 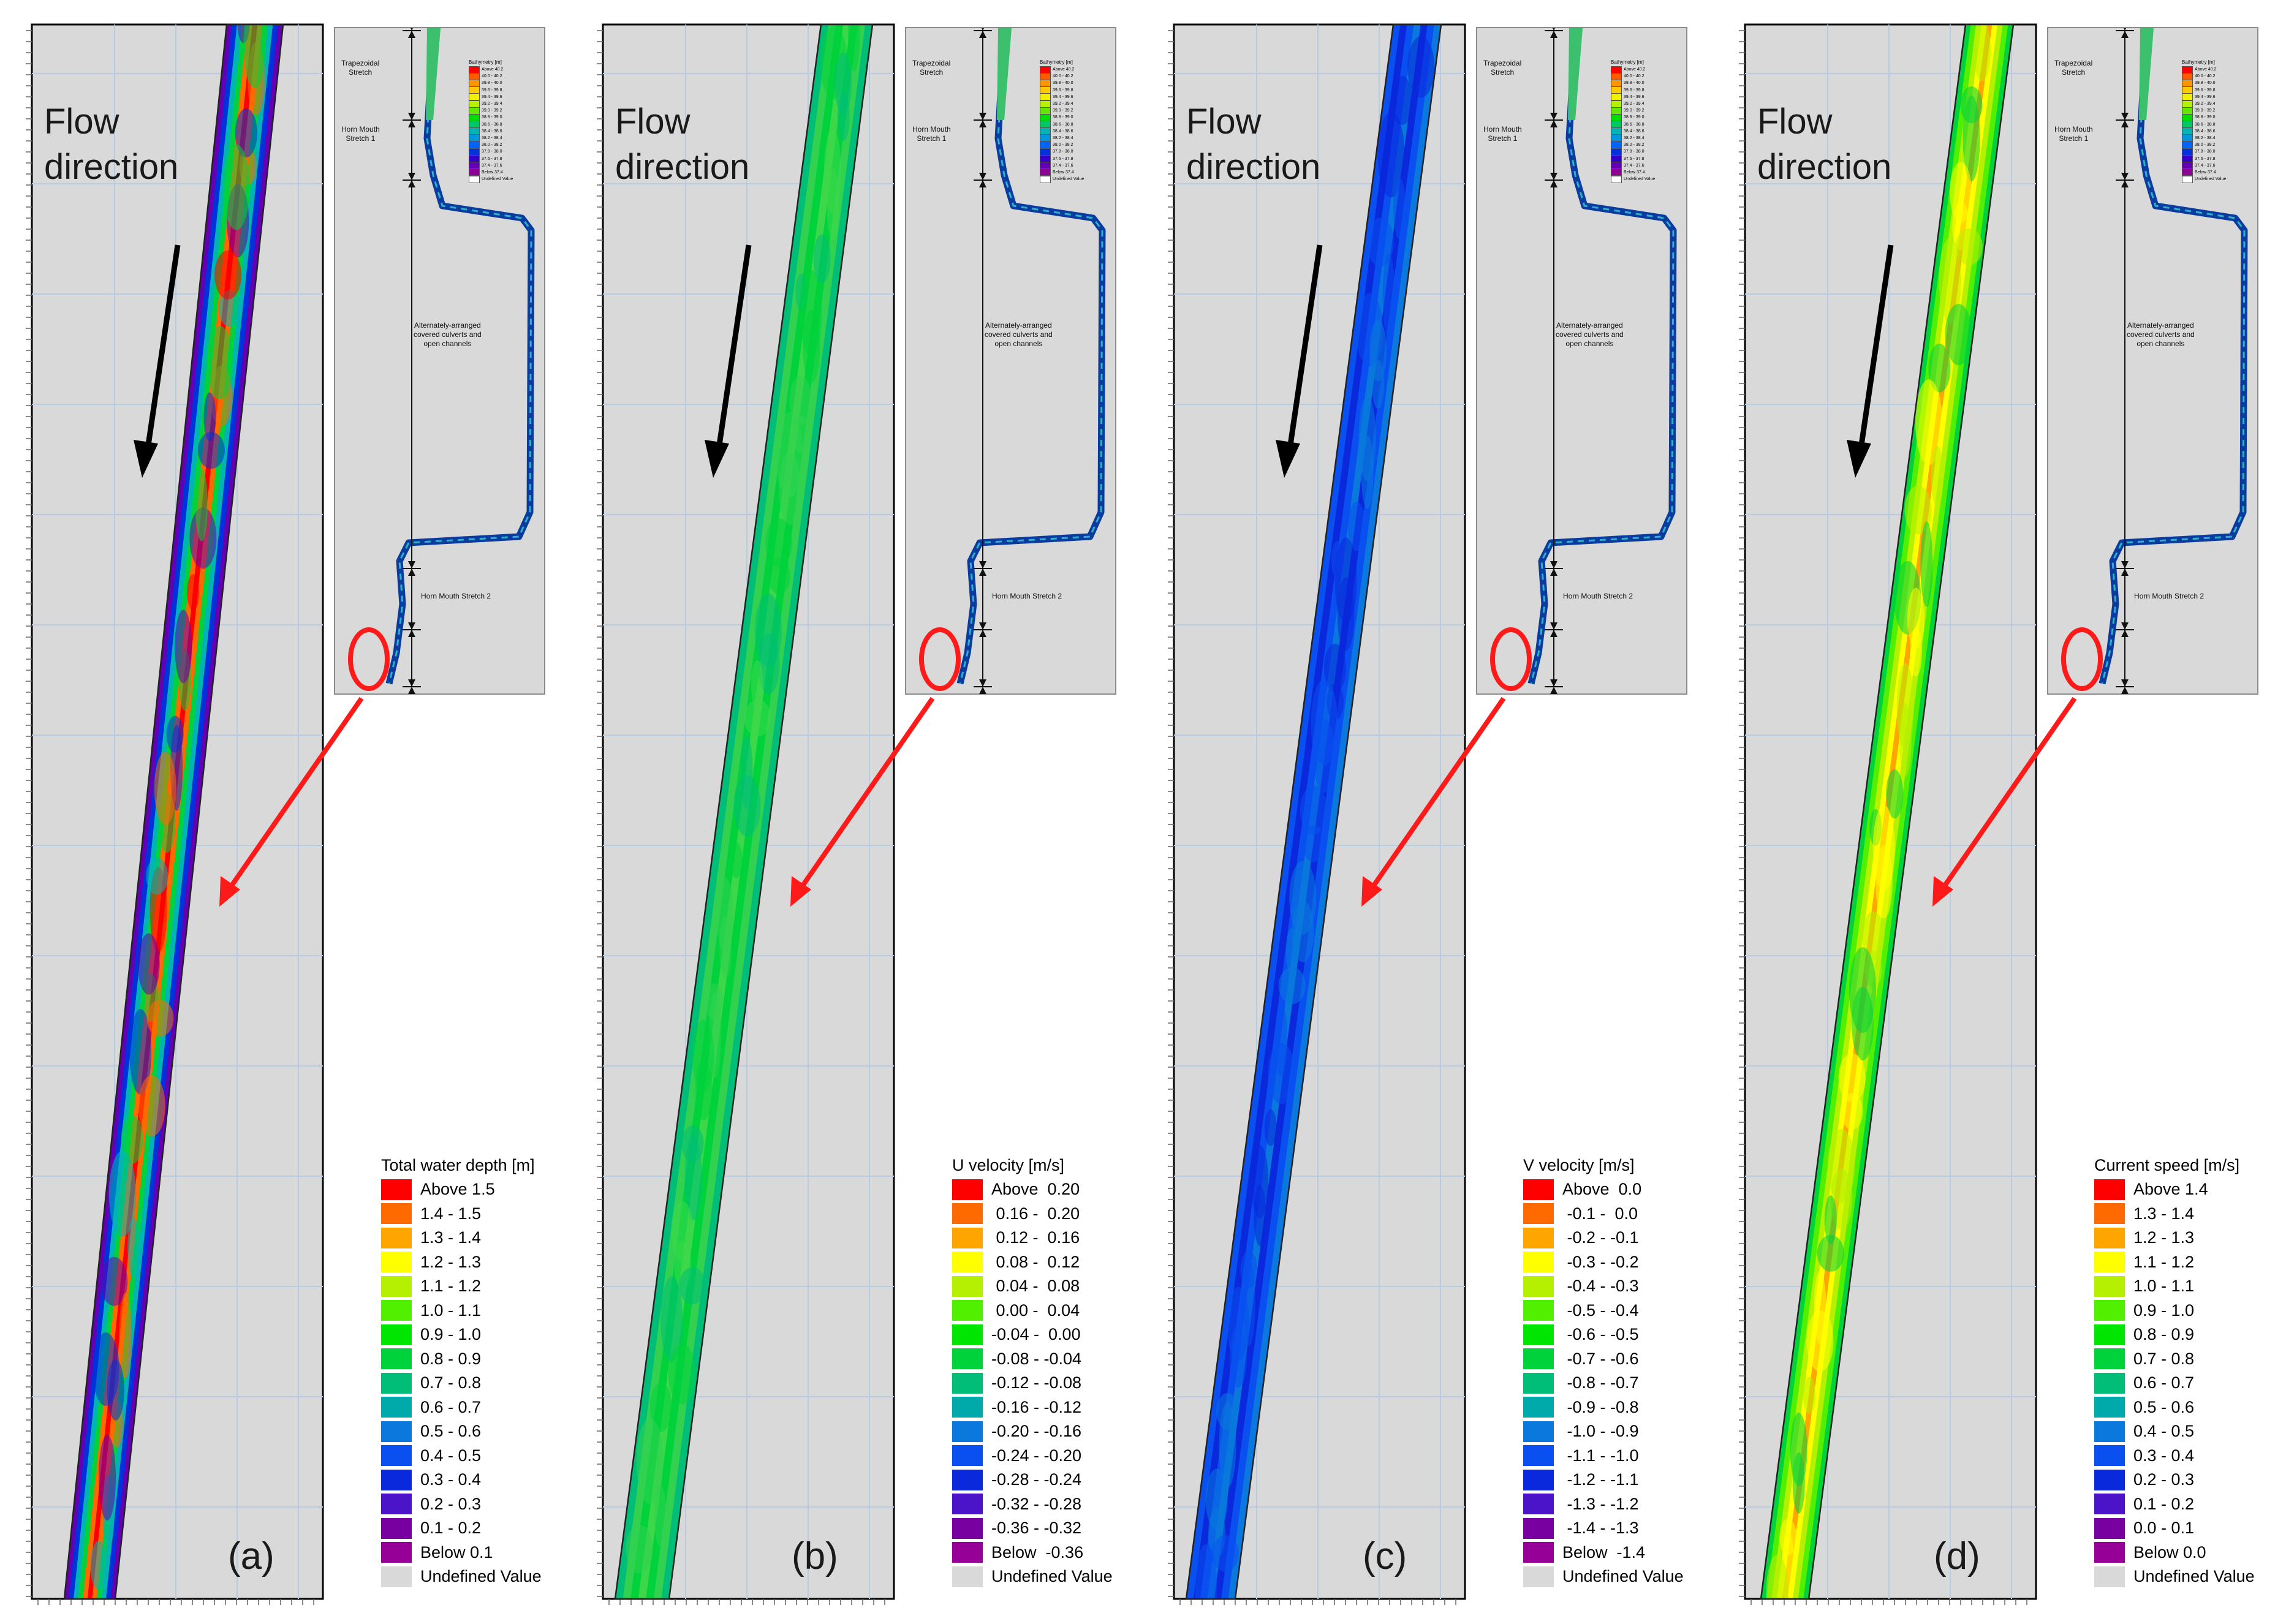 I want to click on legend-label: 1.2 - 1.3, so click(x=2164, y=1237).